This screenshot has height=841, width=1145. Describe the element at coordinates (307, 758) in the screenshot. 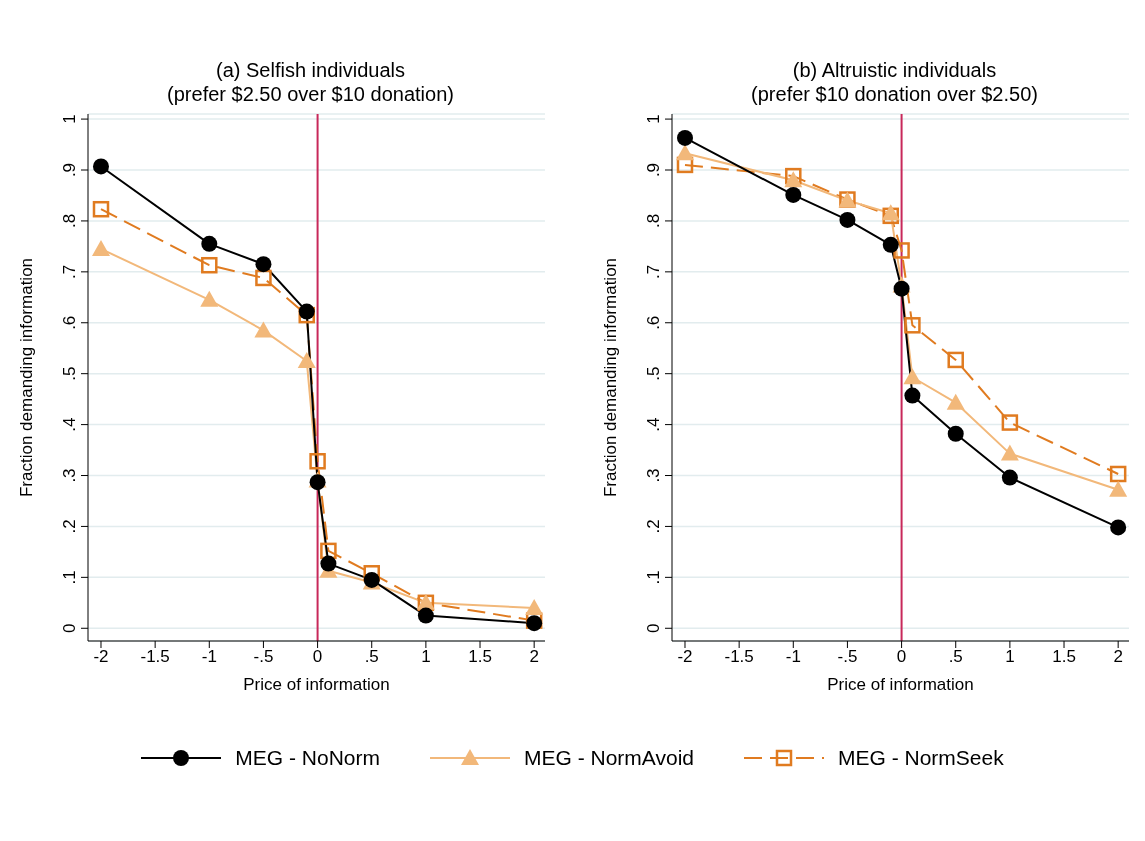

I see `legend-label: MEG - NoNorm` at that location.